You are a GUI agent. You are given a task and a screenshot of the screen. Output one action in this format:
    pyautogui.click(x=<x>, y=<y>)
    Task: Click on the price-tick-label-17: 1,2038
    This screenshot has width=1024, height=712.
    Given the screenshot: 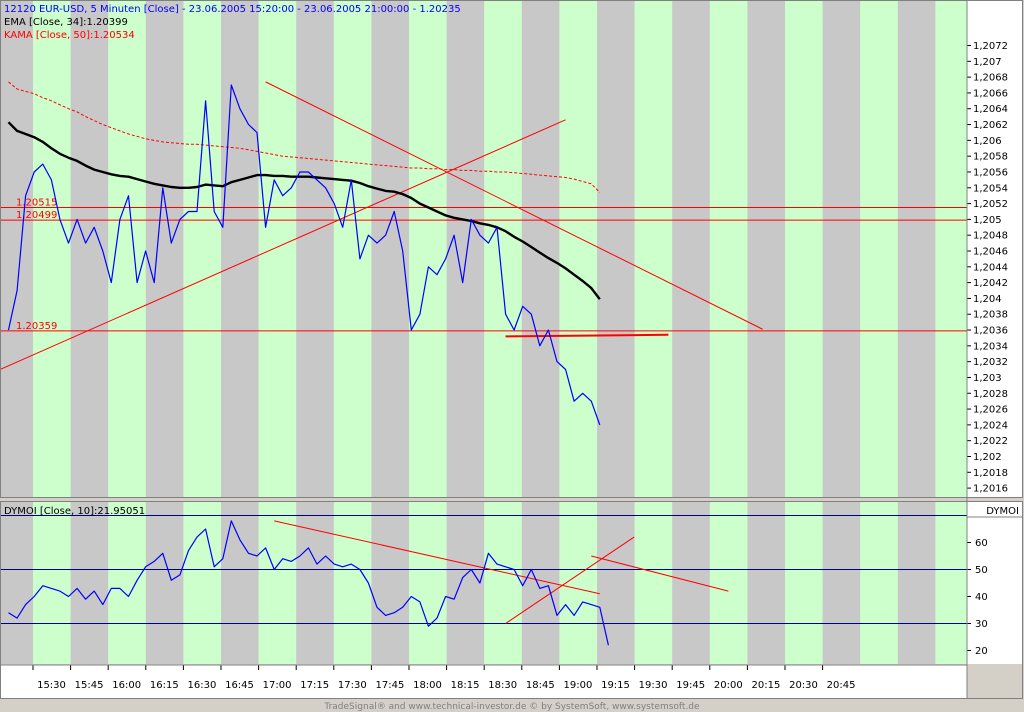 What is the action you would take?
    pyautogui.click(x=990, y=315)
    